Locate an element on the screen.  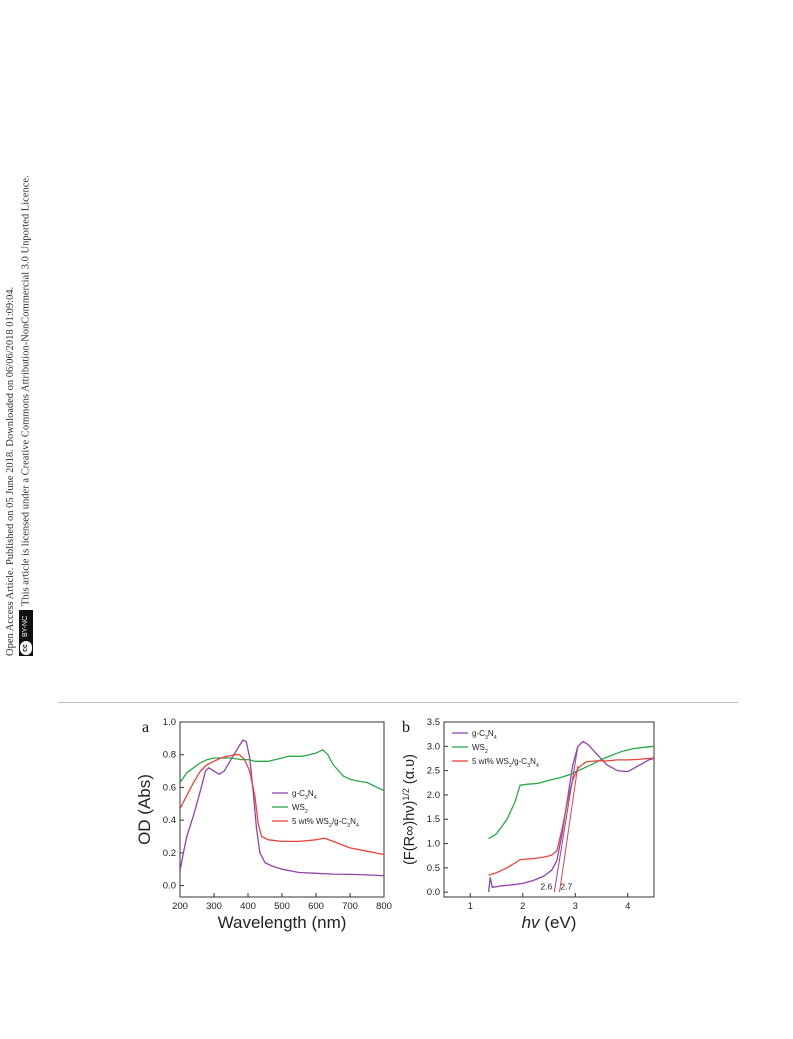
plot-area-a is located at coordinates (282, 808).